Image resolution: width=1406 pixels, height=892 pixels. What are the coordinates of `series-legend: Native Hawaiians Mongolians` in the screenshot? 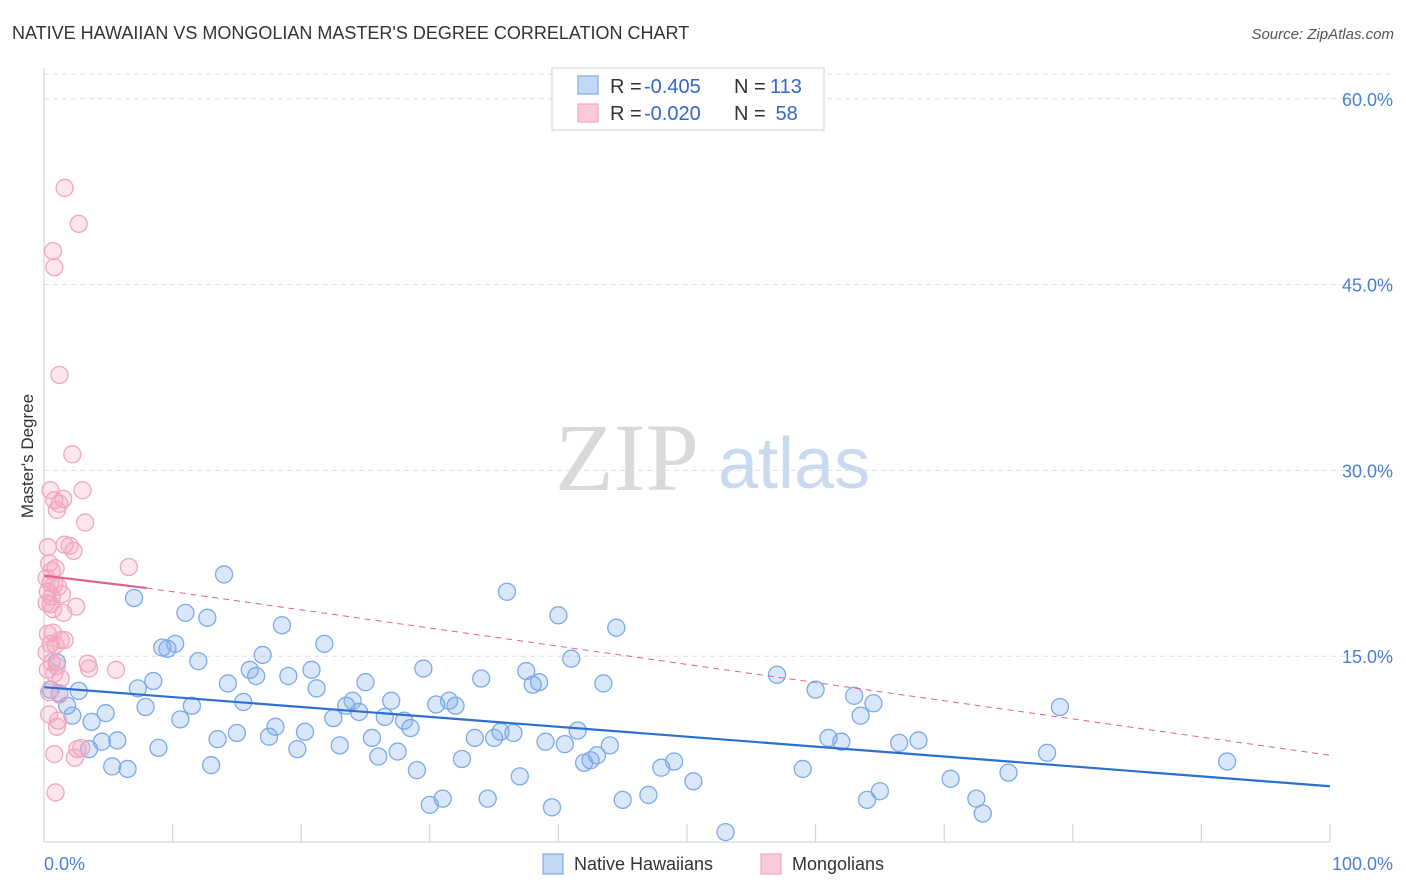 It's located at (713, 864).